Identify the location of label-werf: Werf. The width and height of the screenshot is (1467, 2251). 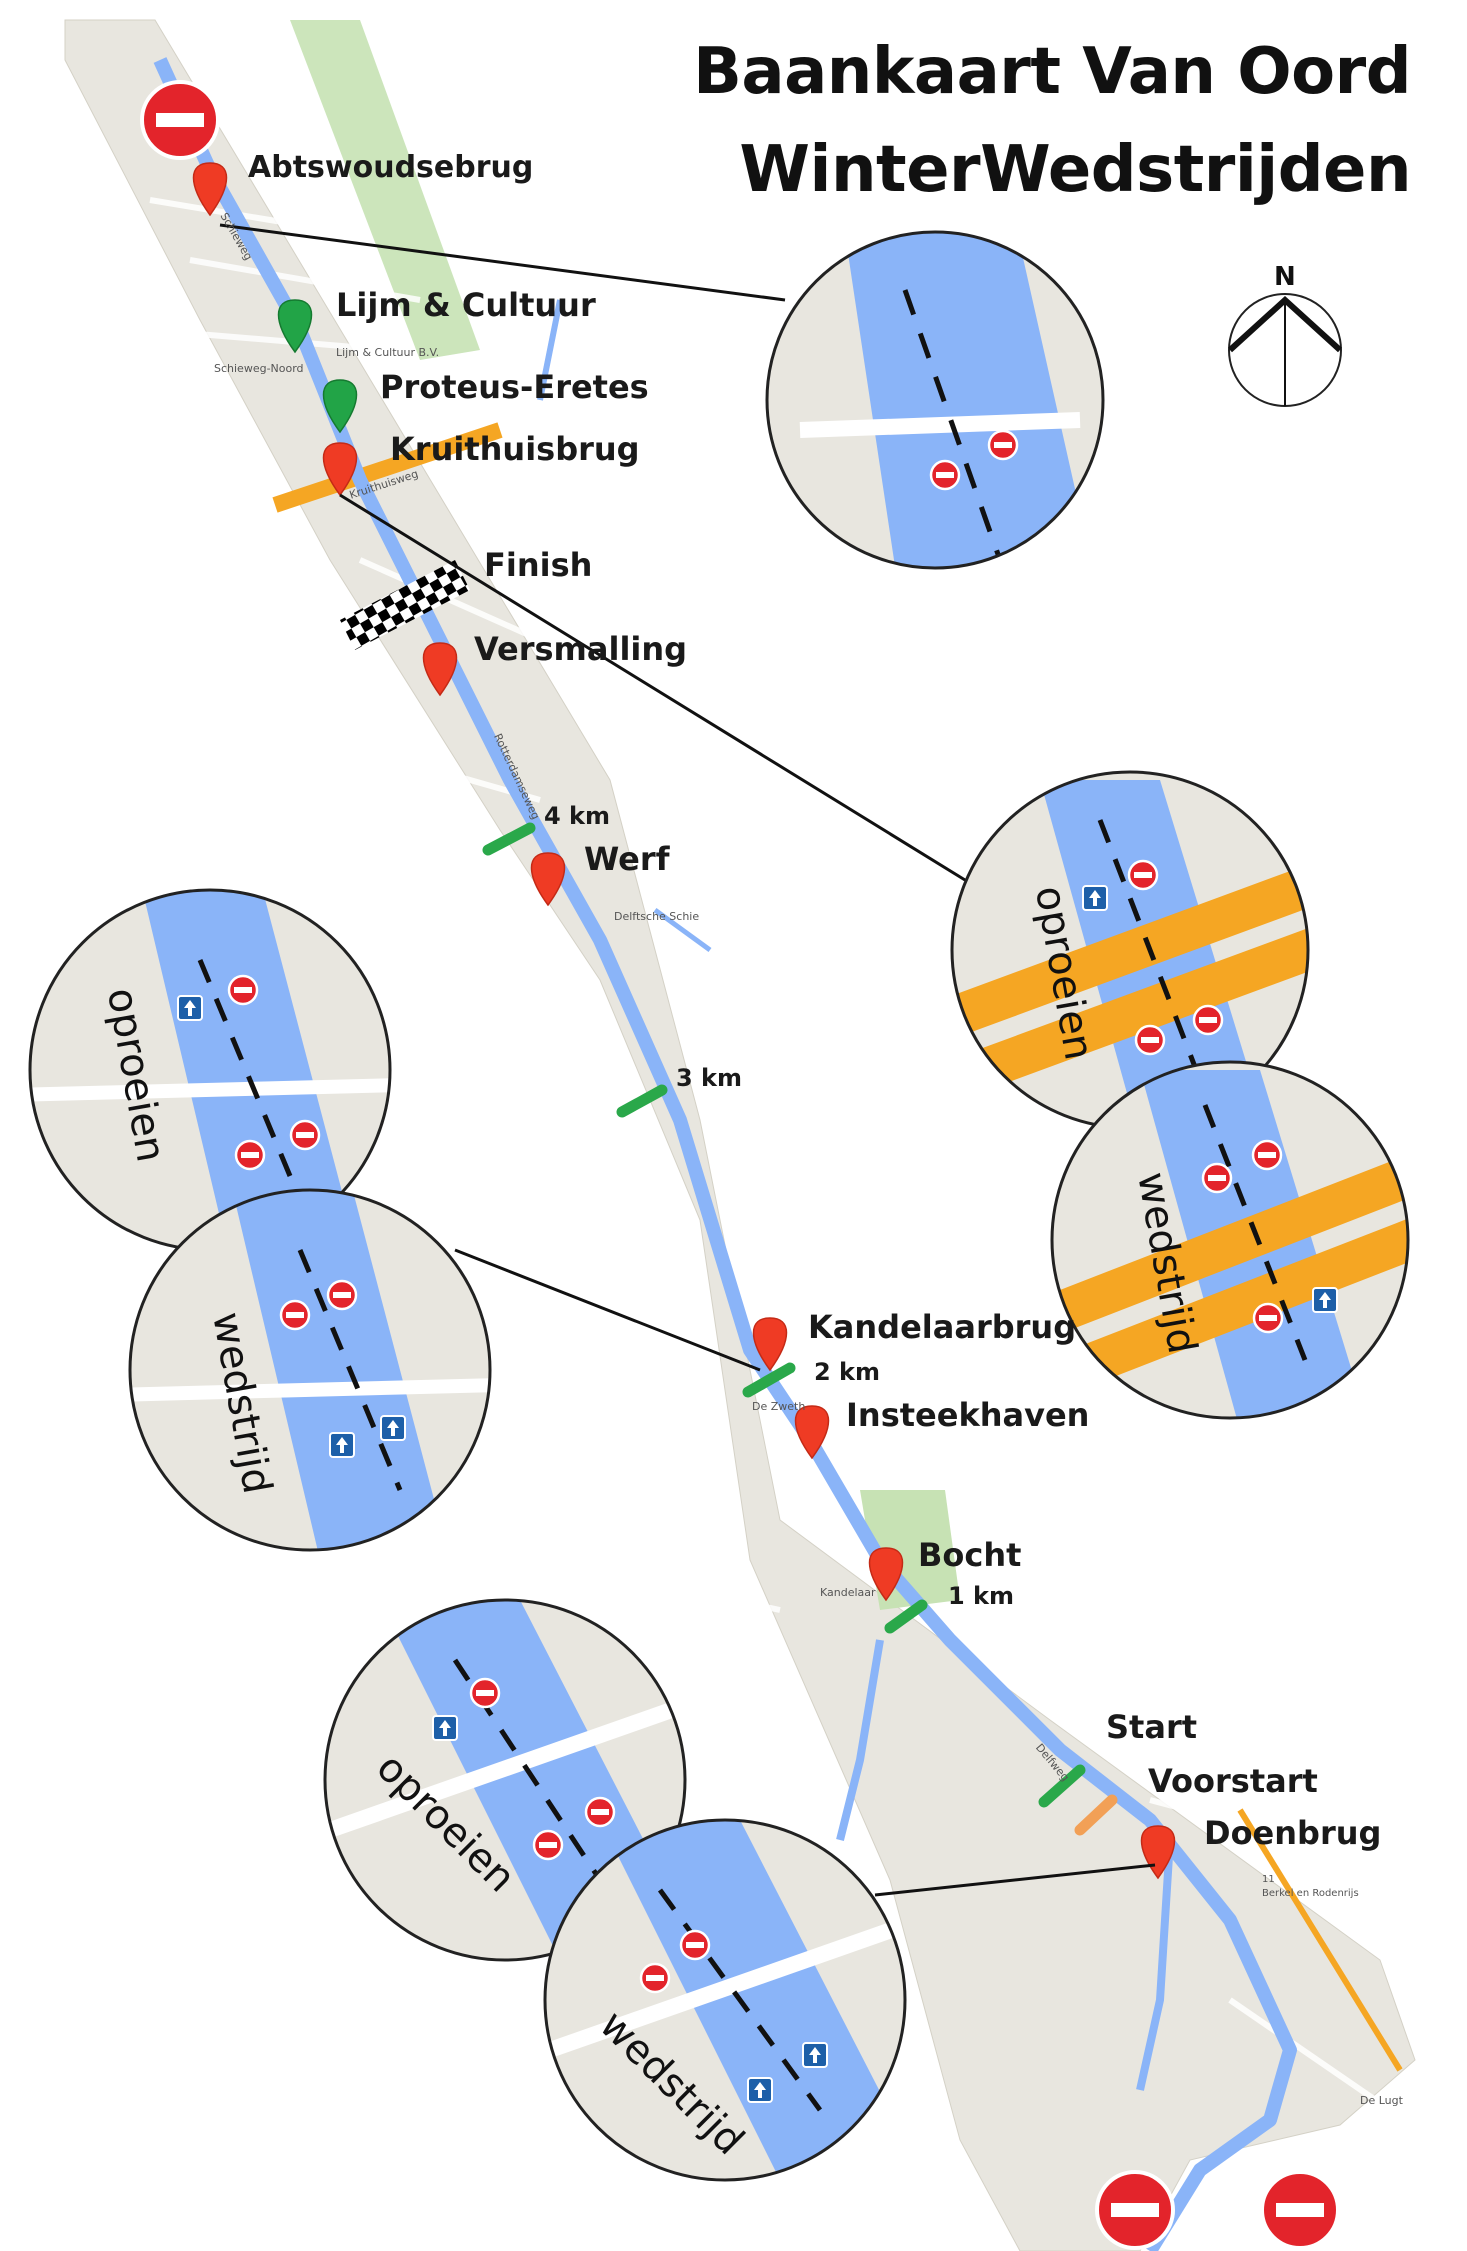
(627, 859).